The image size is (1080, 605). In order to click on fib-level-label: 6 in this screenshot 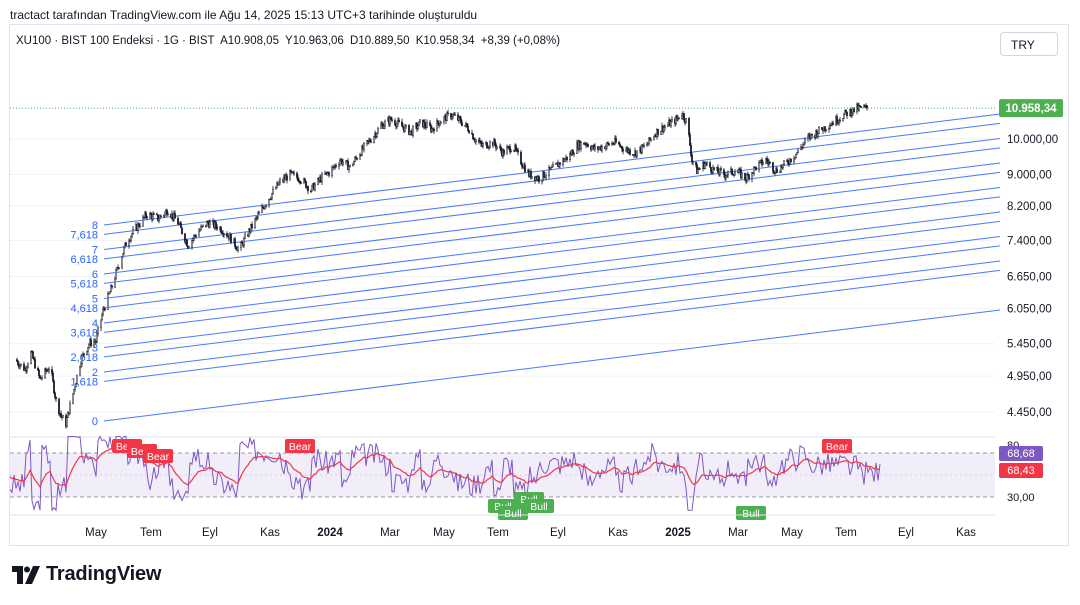, I will do `click(95, 275)`.